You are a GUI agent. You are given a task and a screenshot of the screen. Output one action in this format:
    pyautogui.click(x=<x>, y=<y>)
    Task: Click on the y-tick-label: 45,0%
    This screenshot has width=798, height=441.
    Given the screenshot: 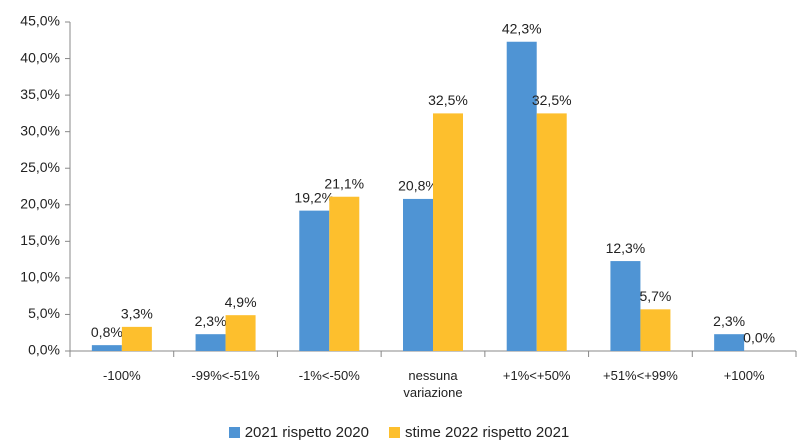 What is the action you would take?
    pyautogui.click(x=40, y=21)
    